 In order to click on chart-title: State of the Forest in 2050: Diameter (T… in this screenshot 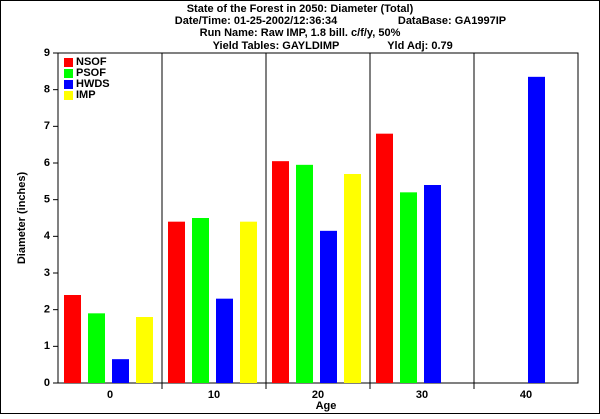, I will do `click(300, 9)`.